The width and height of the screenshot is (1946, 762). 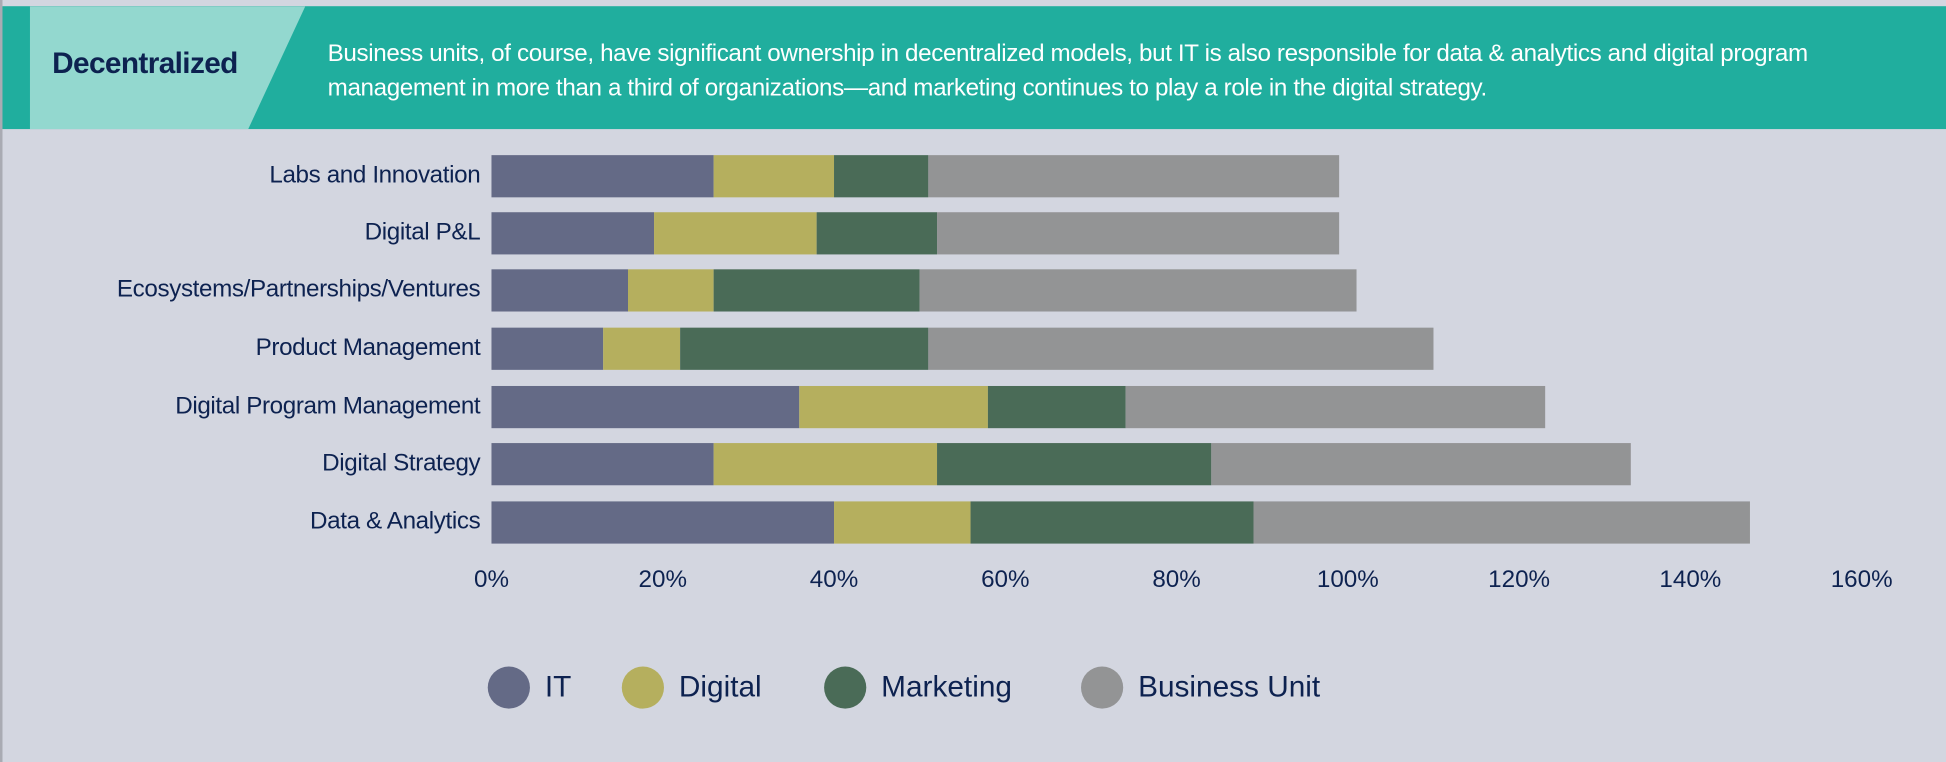 I want to click on category-label: Digital P&L, so click(x=422, y=232).